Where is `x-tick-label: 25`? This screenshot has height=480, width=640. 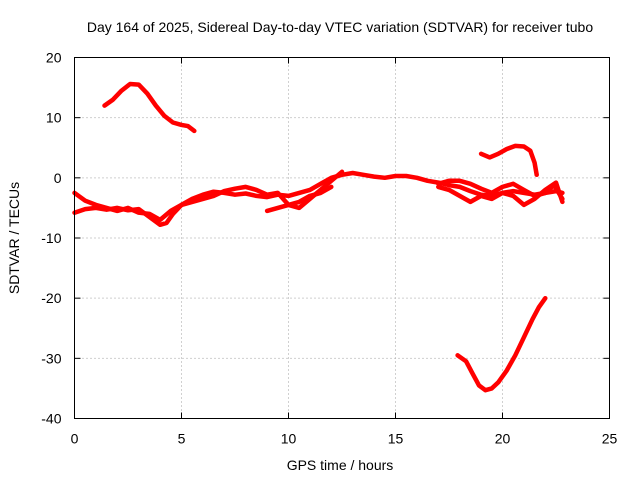 x-tick-label: 25 is located at coordinates (610, 439).